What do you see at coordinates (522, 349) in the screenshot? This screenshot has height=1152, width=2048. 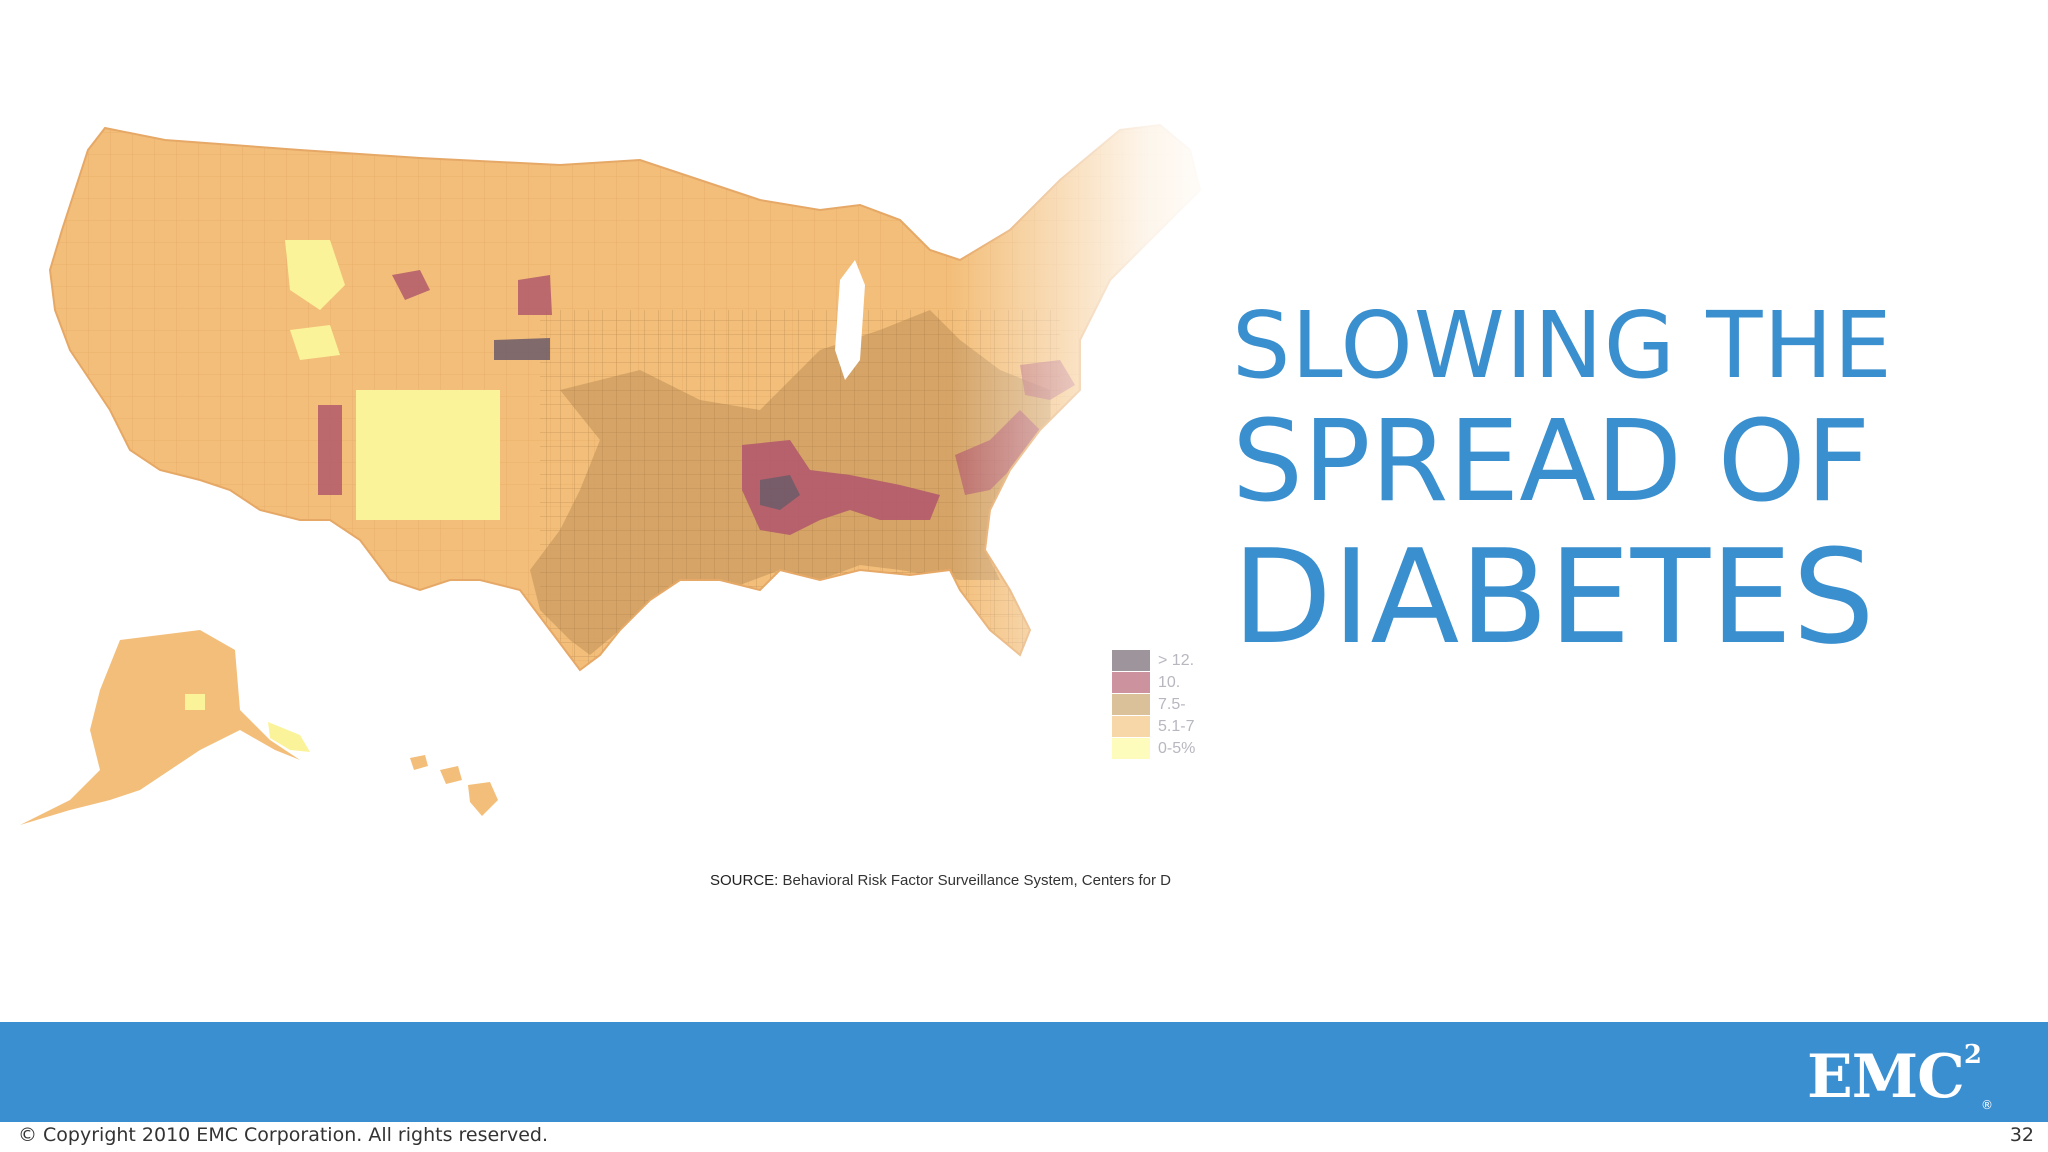 I see `highest-rate-region-dakotas` at bounding box center [522, 349].